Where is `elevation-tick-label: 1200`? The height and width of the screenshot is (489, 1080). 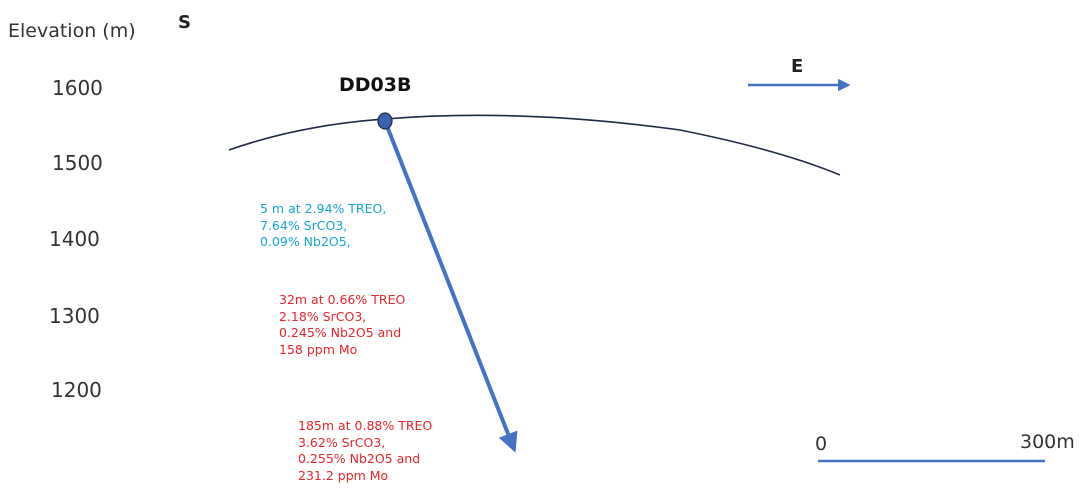
elevation-tick-label: 1200 is located at coordinates (76, 390).